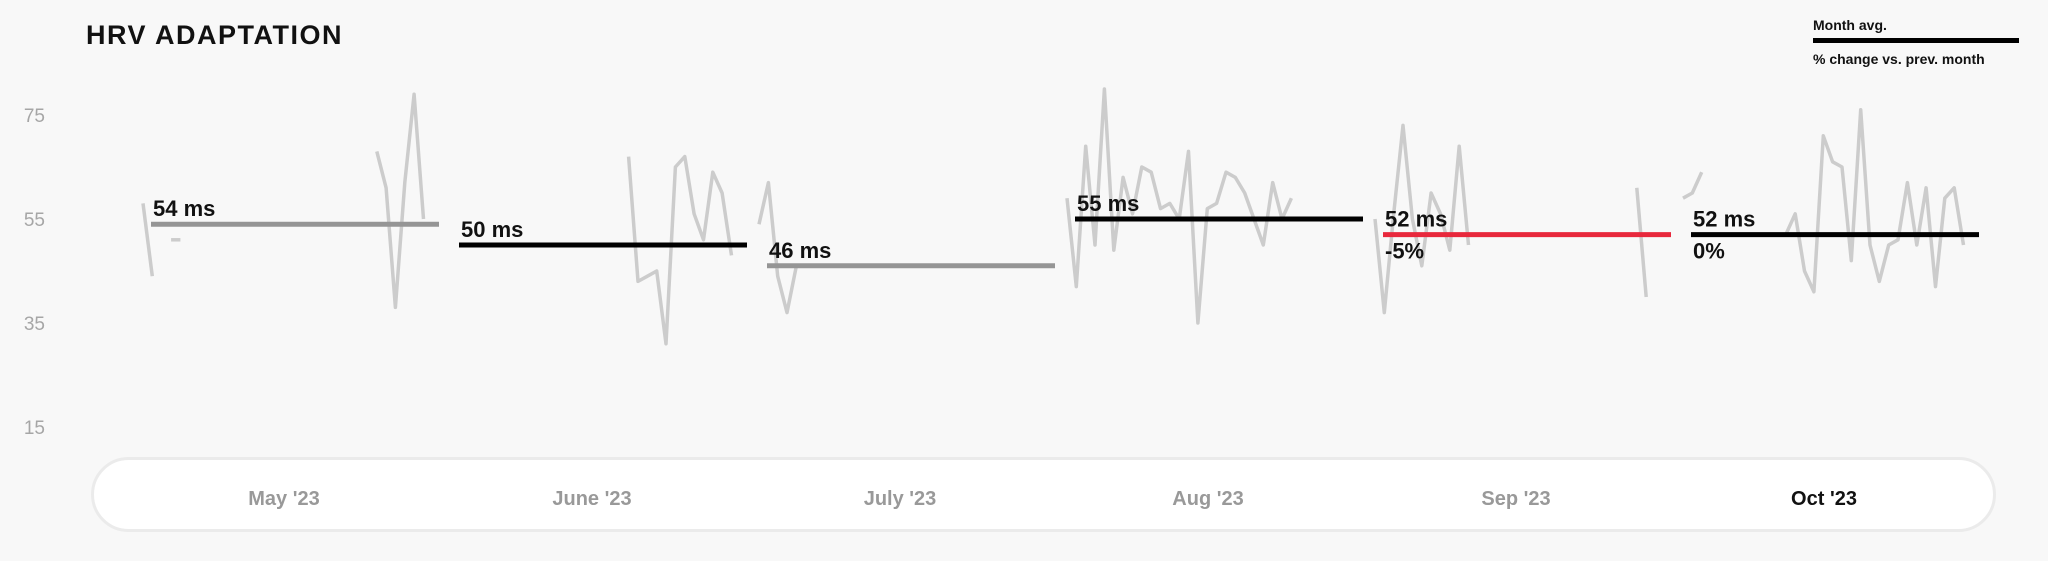  What do you see at coordinates (34, 220) in the screenshot?
I see `y-tick-label: 55` at bounding box center [34, 220].